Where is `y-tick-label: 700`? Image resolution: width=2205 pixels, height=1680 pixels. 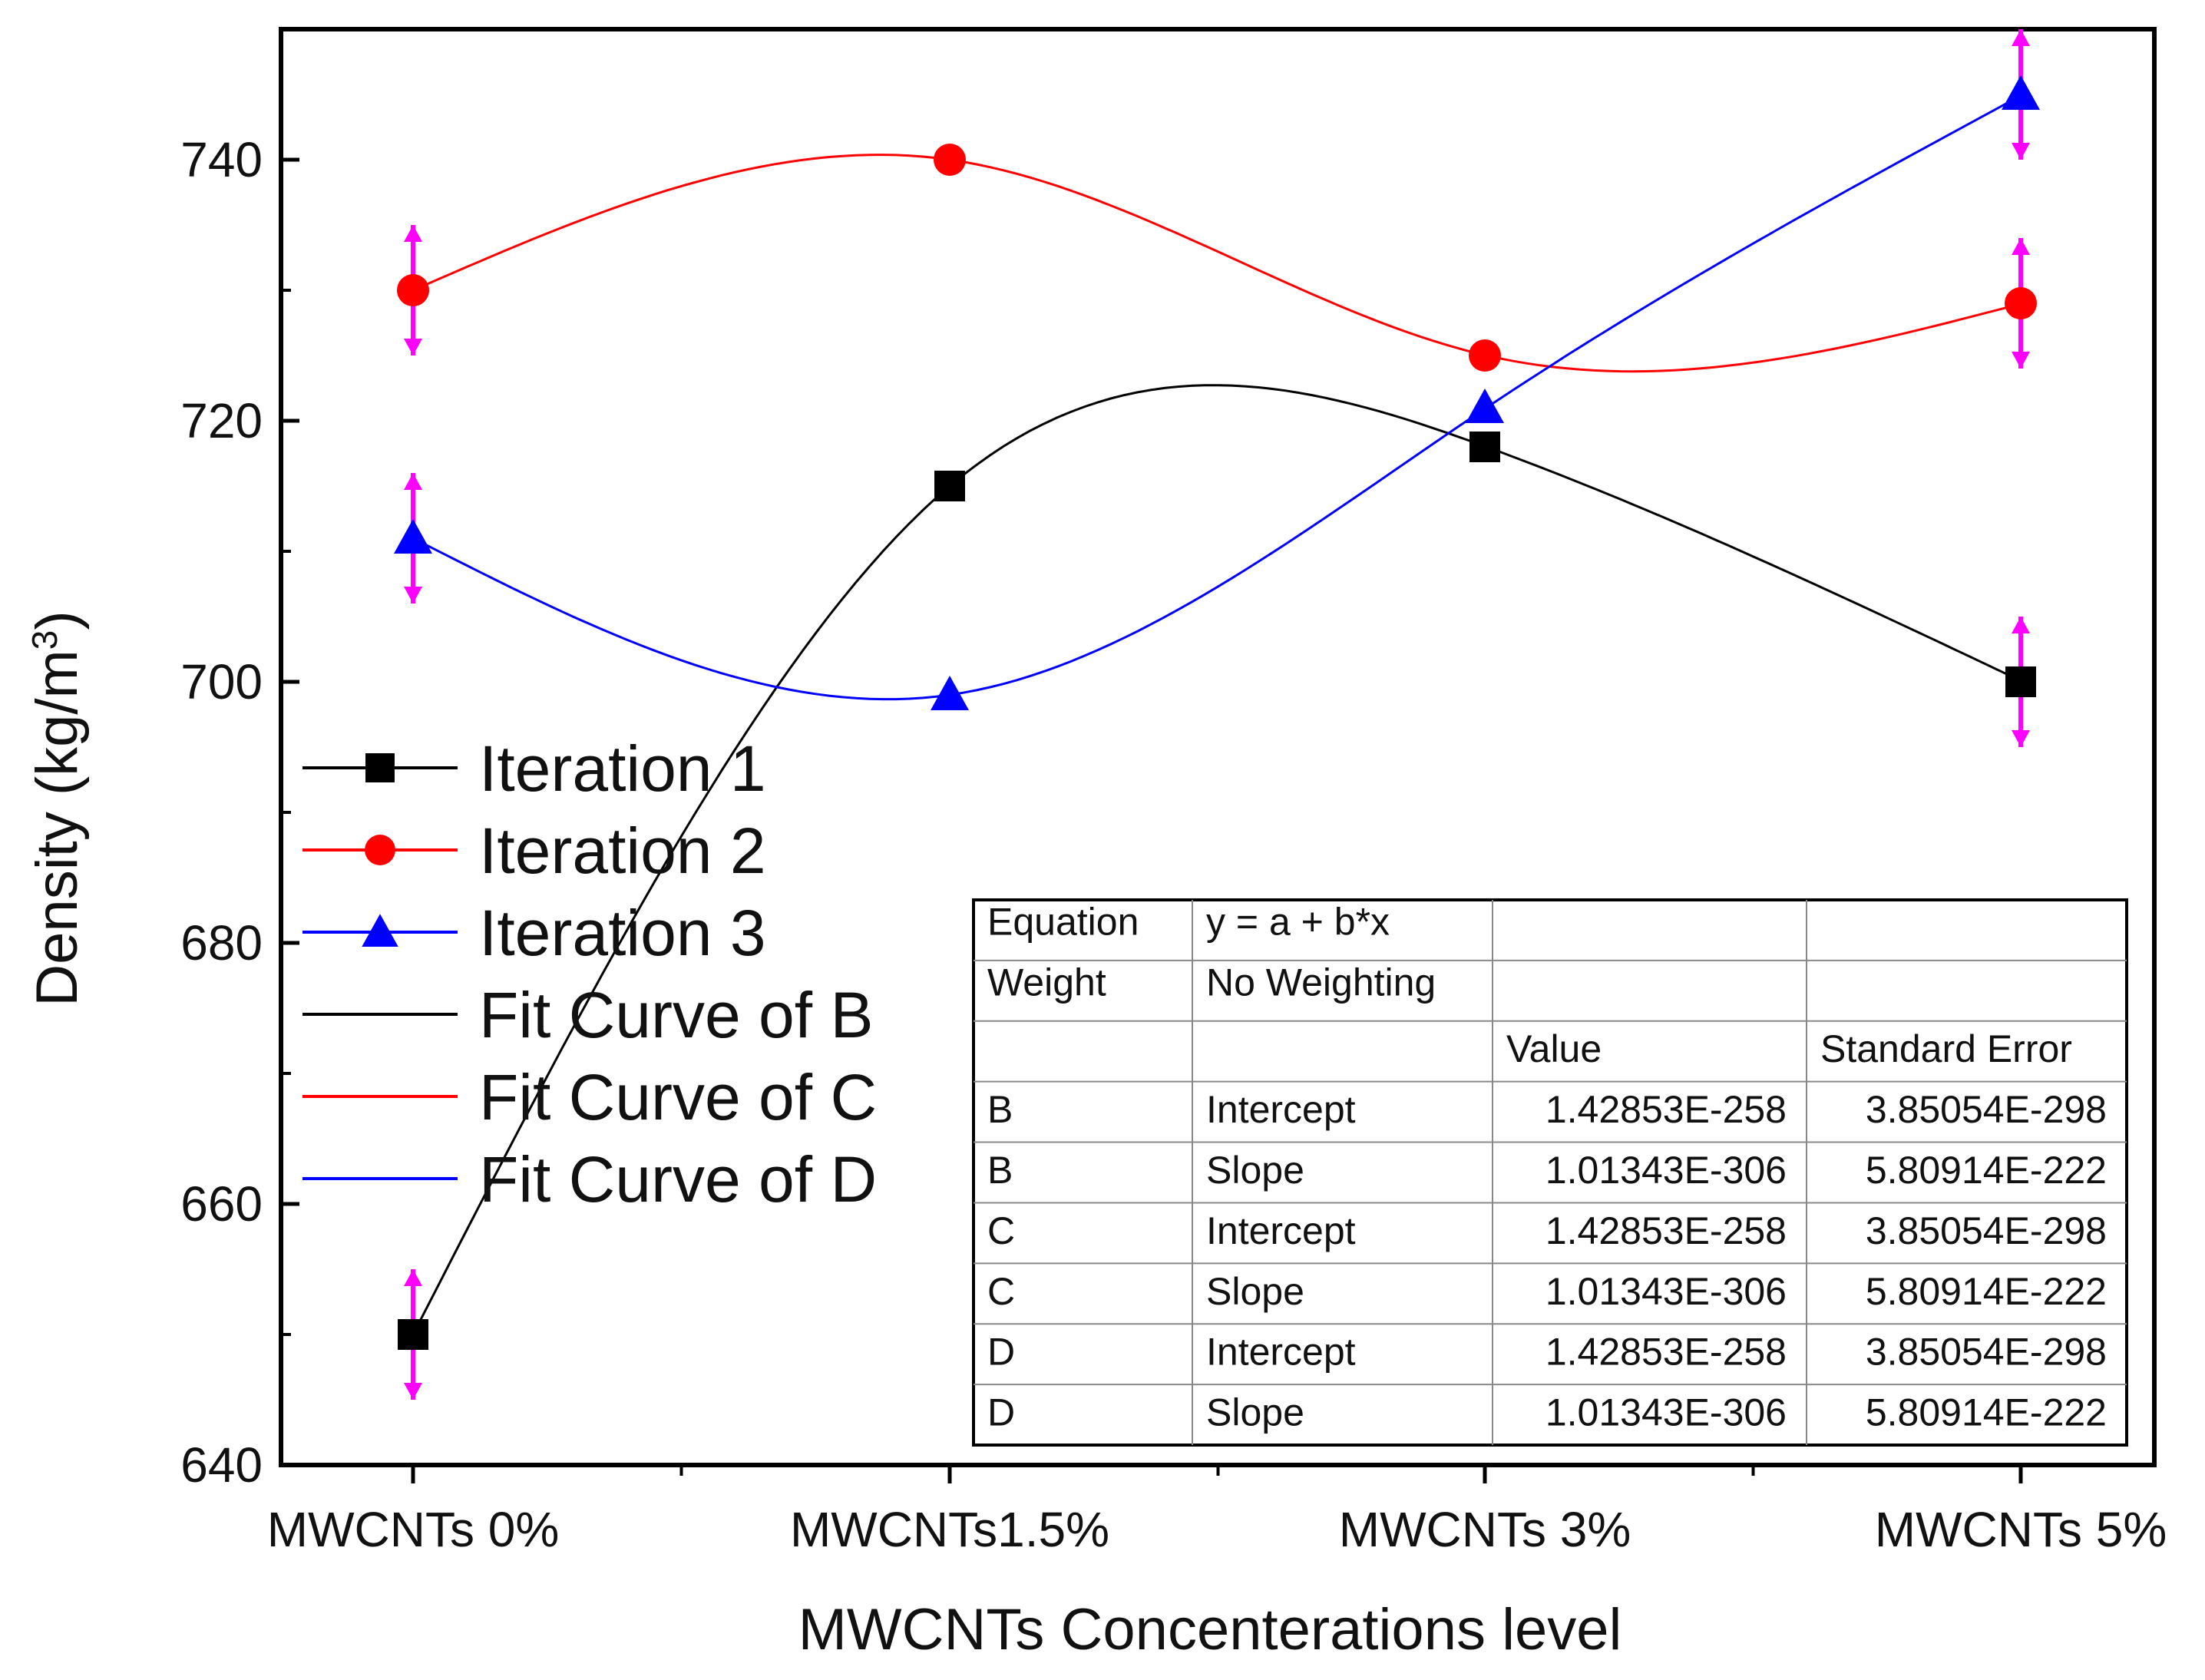 y-tick-label: 700 is located at coordinates (222, 682).